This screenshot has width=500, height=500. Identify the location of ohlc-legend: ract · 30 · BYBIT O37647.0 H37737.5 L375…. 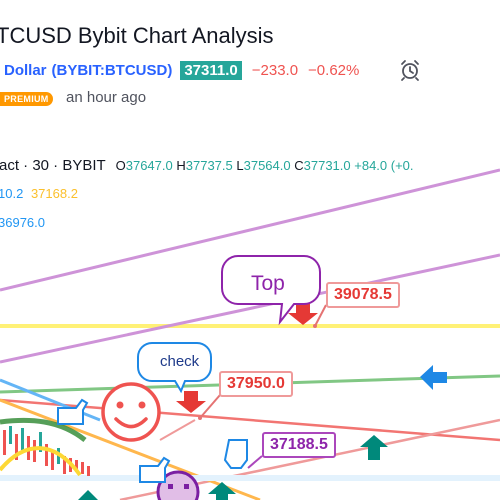
(207, 165).